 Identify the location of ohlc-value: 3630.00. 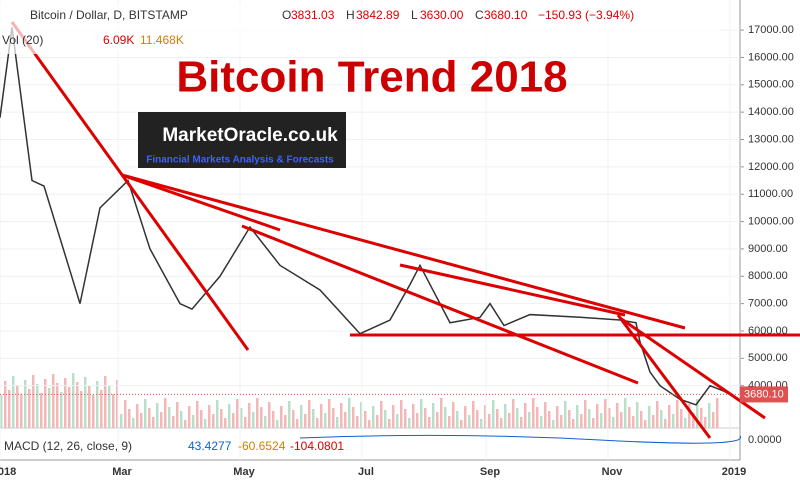
(442, 15).